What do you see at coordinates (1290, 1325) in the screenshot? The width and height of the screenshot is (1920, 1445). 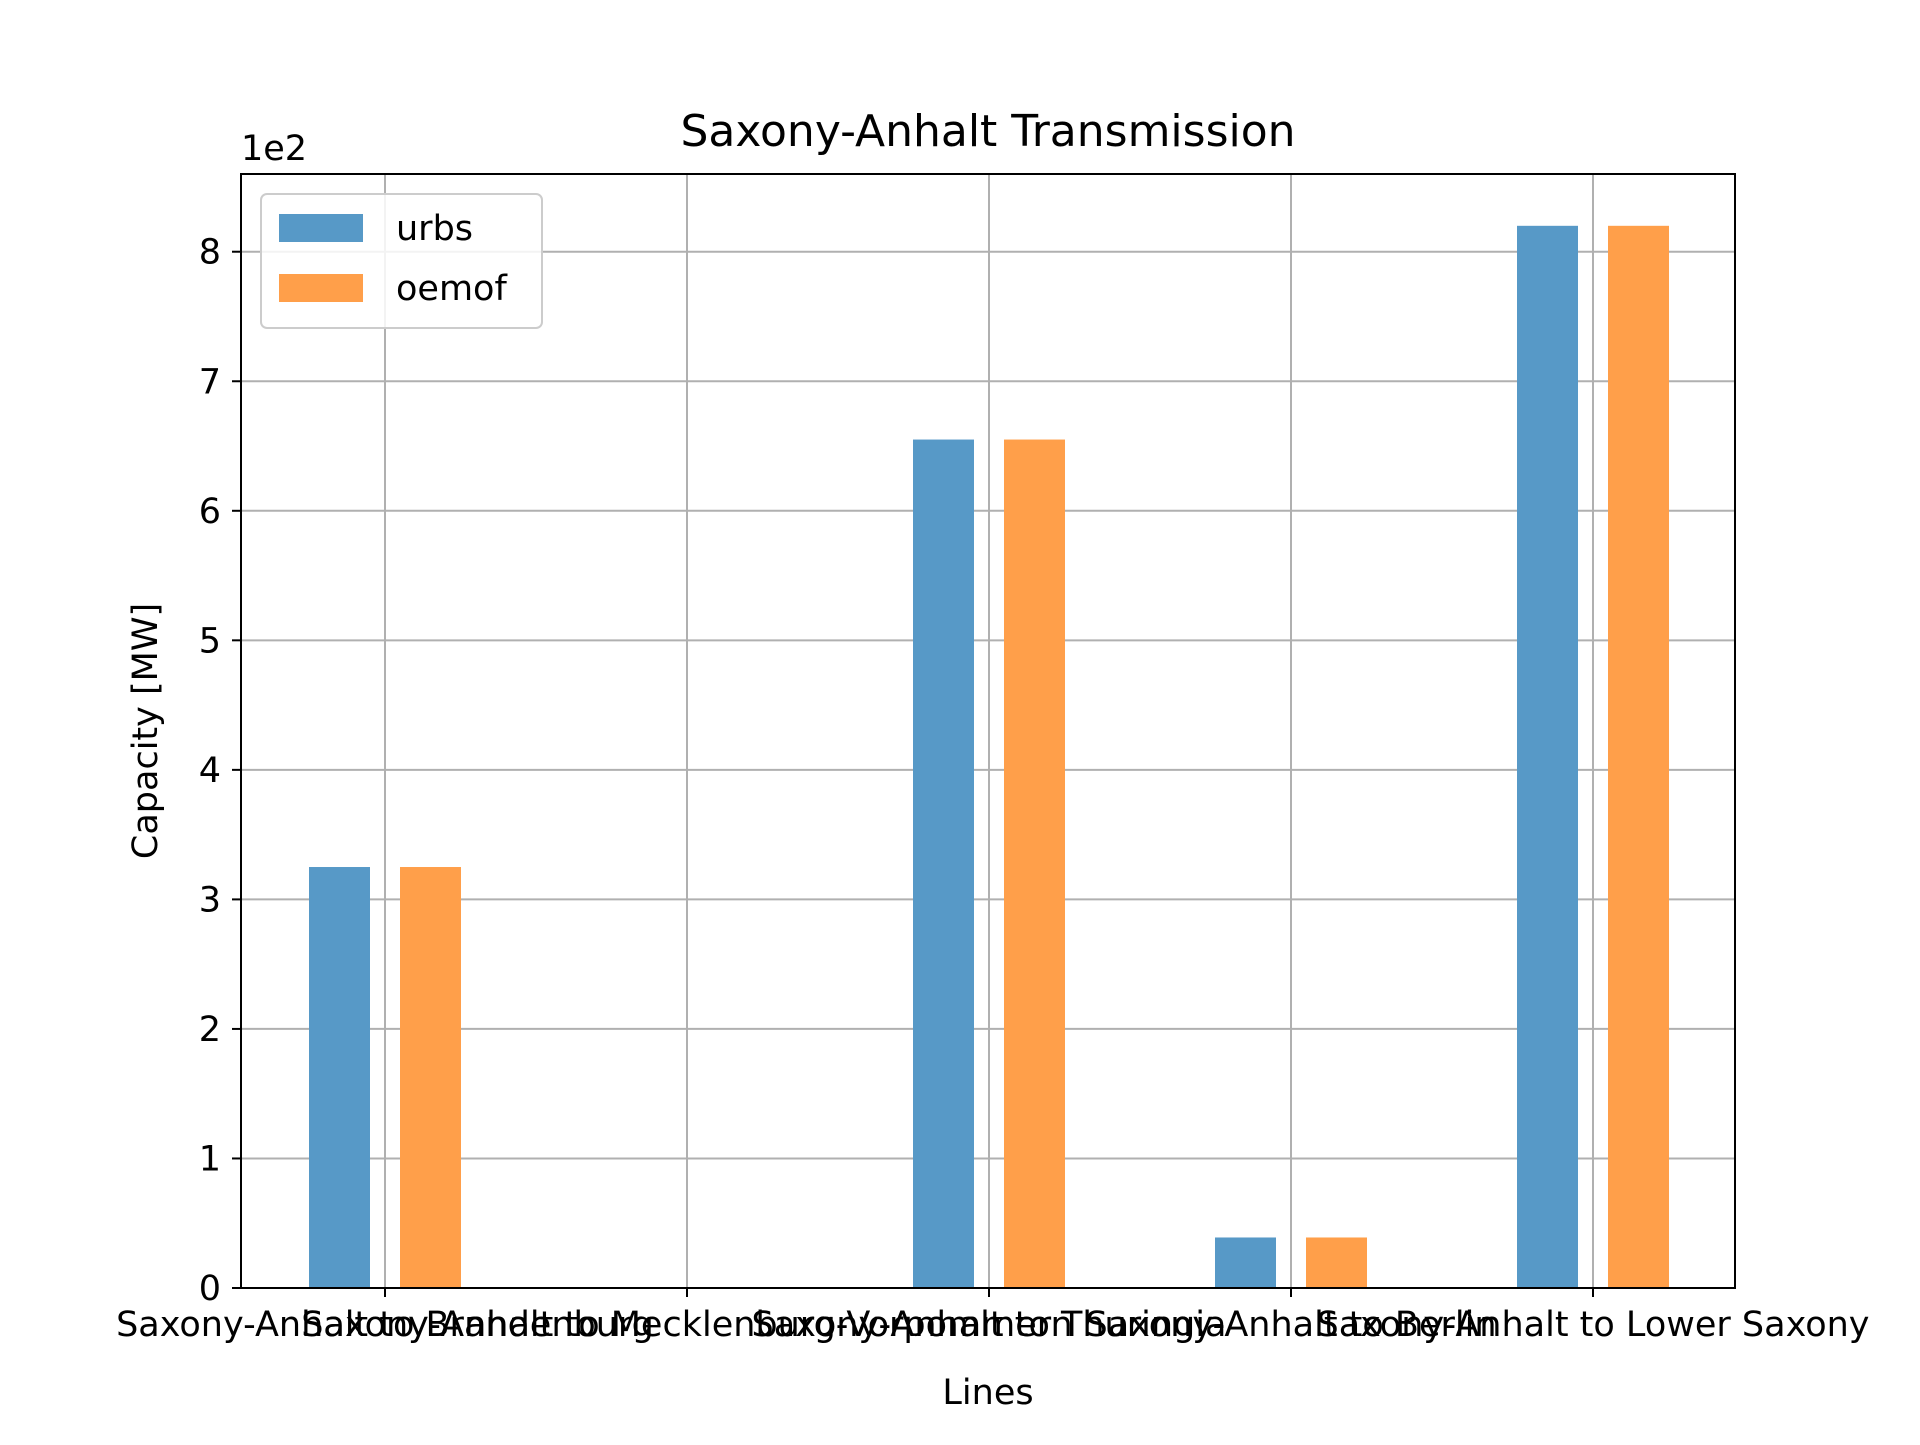 I see `x-tick-label: Saxony-Anhalt to Berlin` at bounding box center [1290, 1325].